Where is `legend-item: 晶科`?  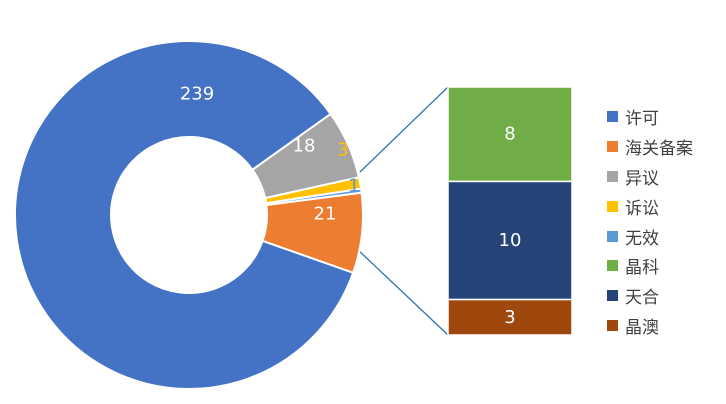
legend-item: 晶科 is located at coordinates (650, 266).